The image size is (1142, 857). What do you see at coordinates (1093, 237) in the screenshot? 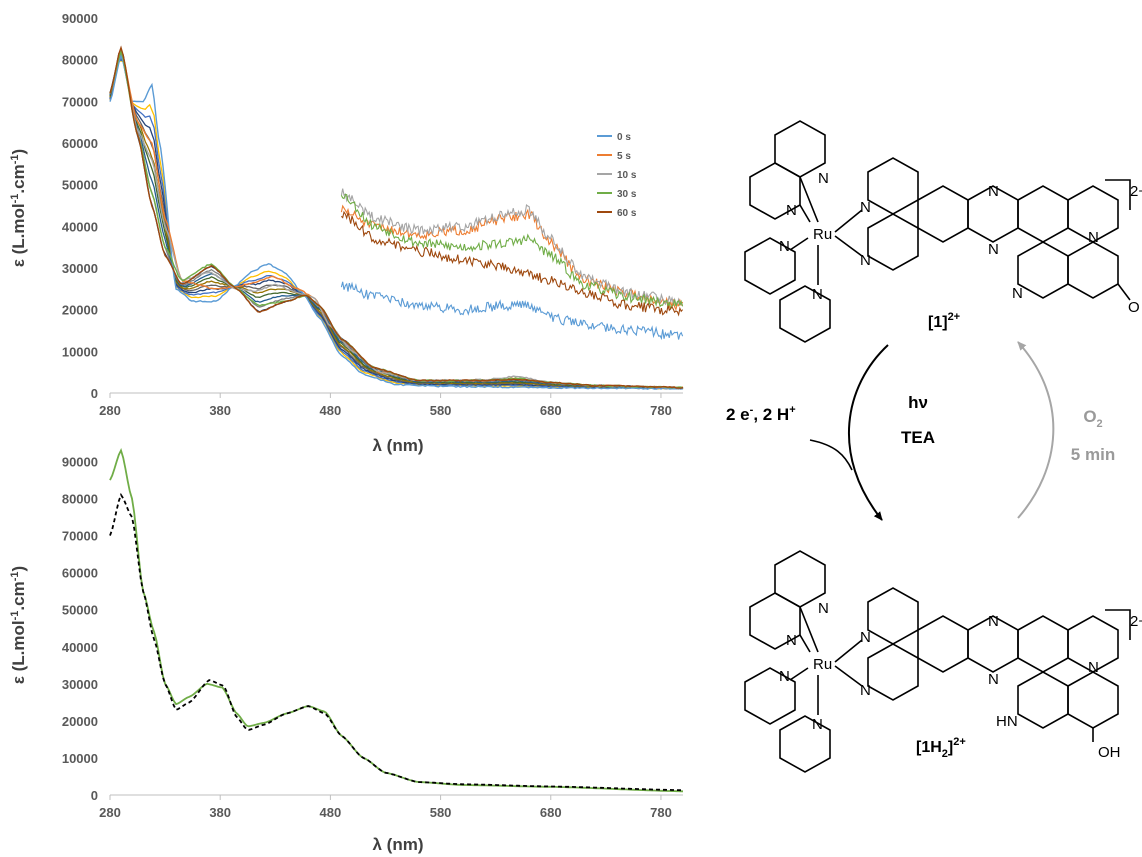
I see `atom-label-n9-top: N` at bounding box center [1093, 237].